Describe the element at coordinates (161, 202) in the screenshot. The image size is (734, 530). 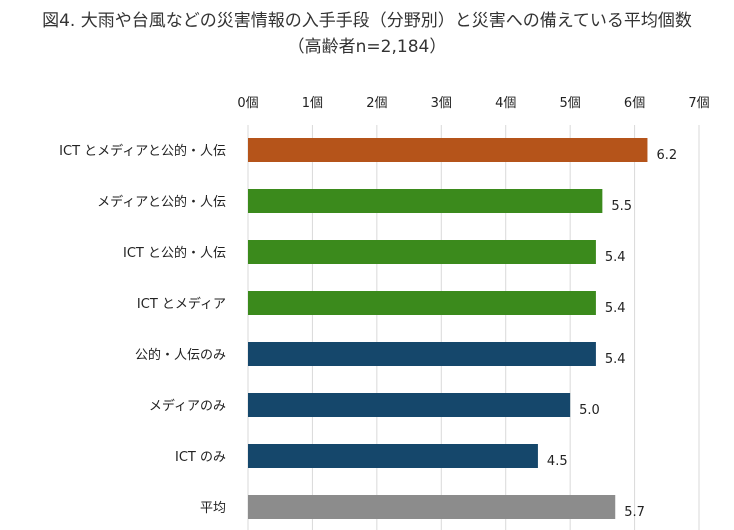
I see `category-label: メディアと公的・人伝` at that location.